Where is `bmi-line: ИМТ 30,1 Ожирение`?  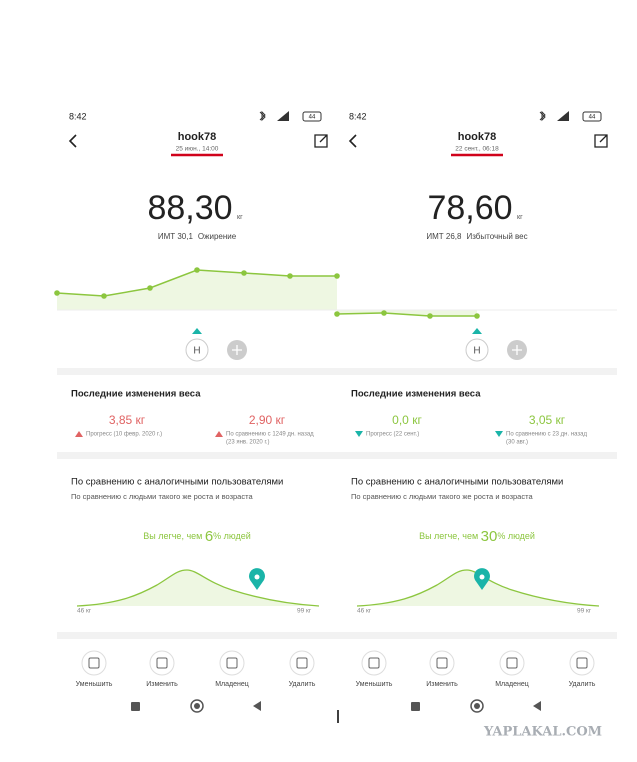 bmi-line: ИМТ 30,1 Ожирение is located at coordinates (197, 236).